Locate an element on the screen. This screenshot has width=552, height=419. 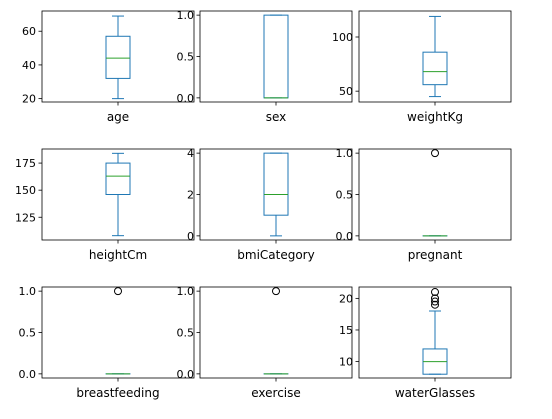
subplot-pregnant: 0.0 0.5 1.0 pregnant is located at coordinates (424, 204).